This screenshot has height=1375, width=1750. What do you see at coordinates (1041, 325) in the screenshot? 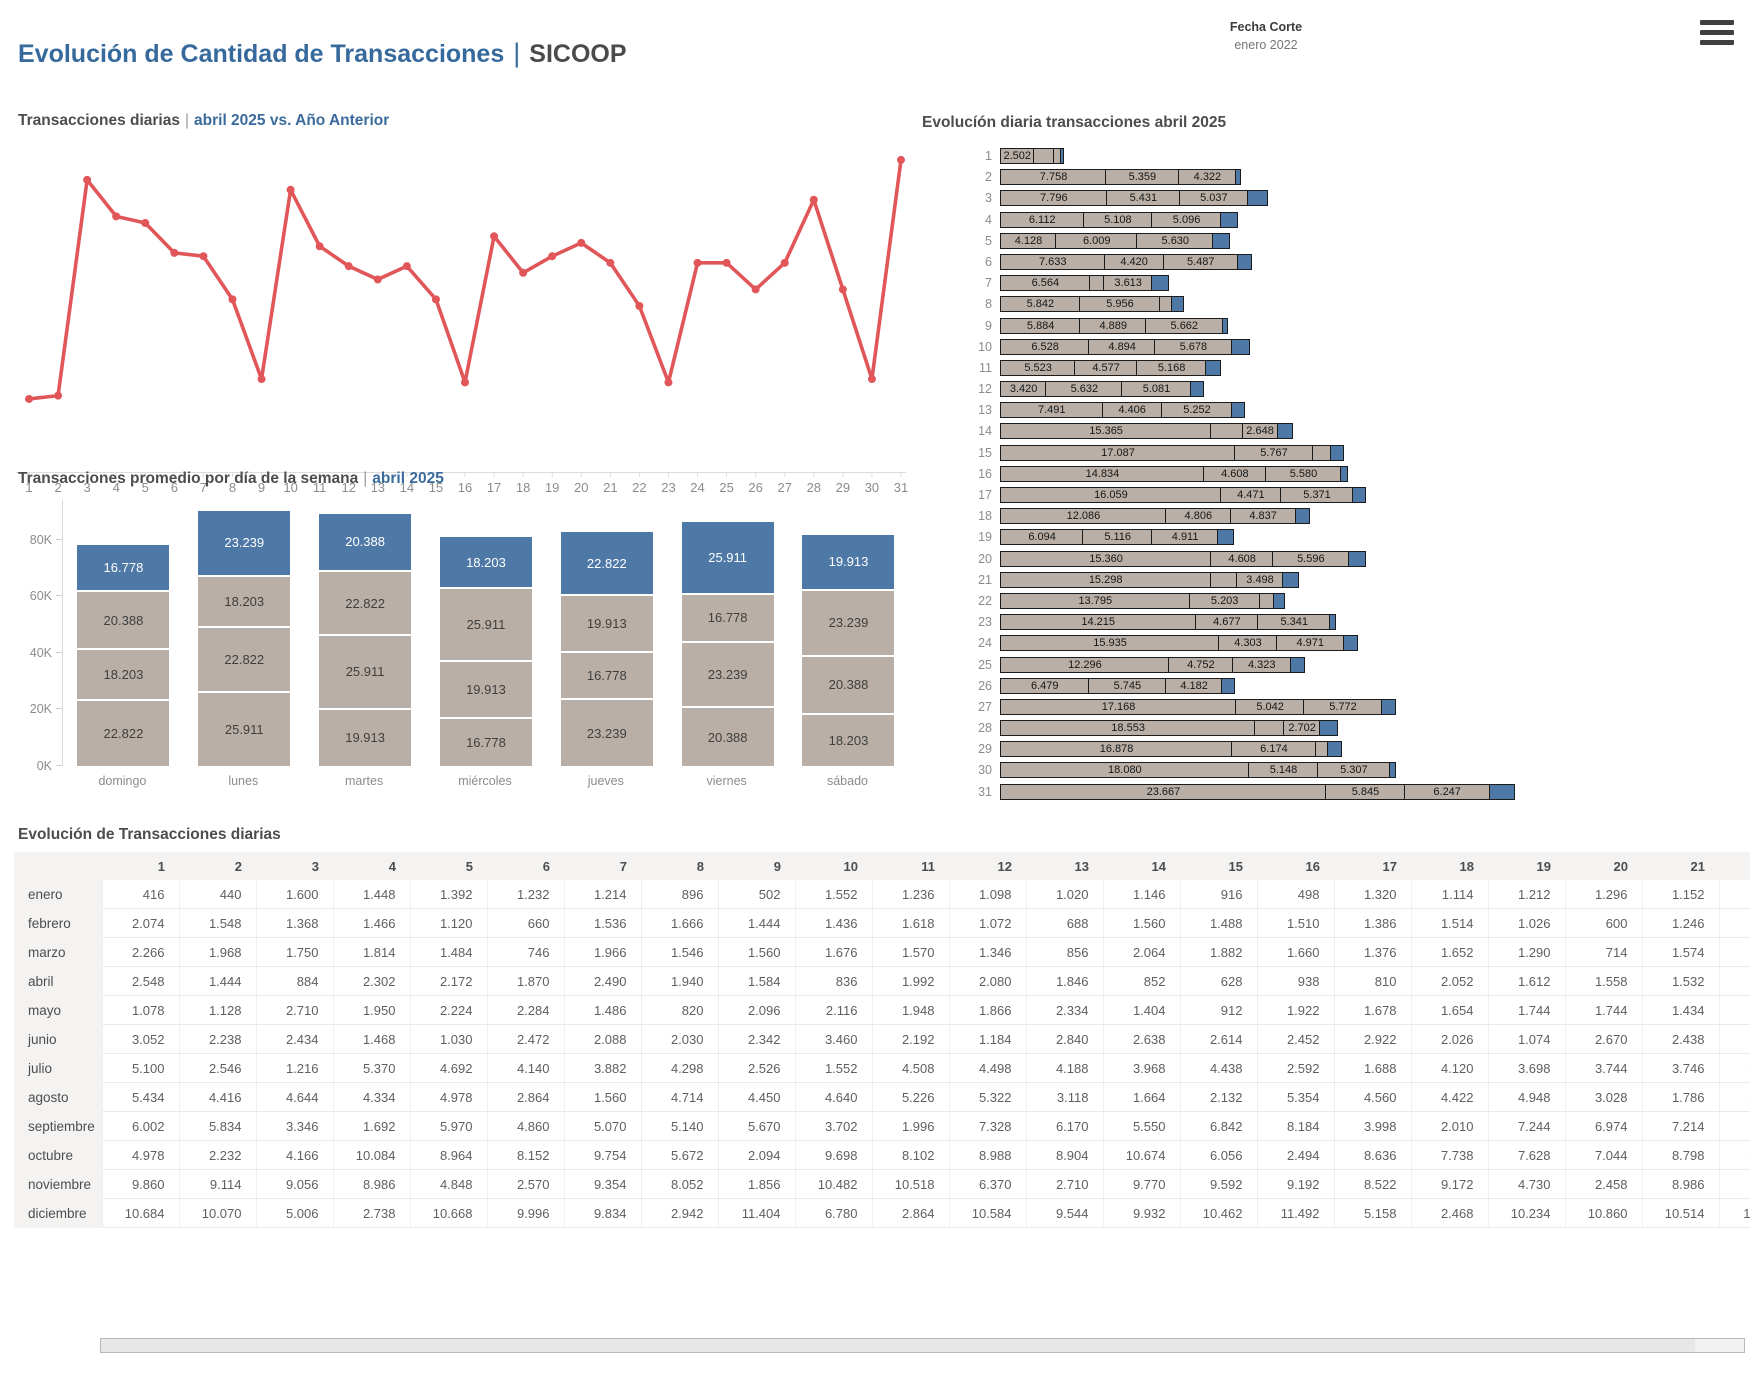
I see `hbar-segment: 5.884` at bounding box center [1041, 325].